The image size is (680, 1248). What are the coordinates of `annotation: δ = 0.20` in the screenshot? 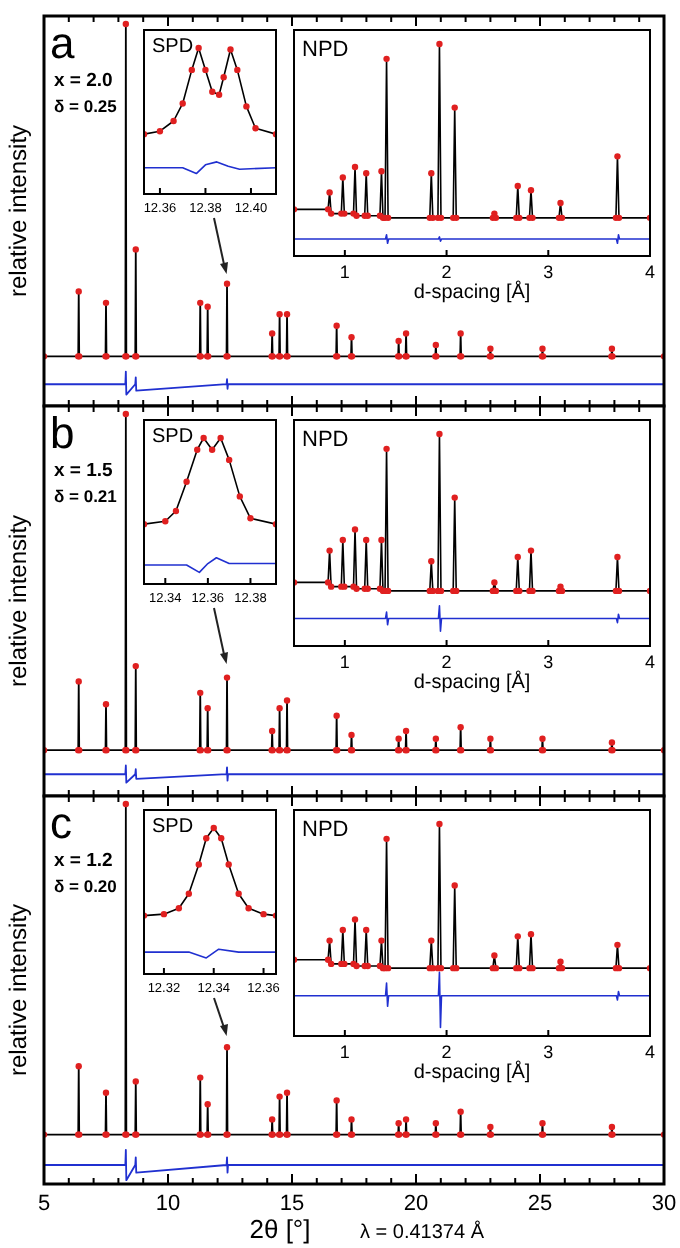 It's located at (86, 886).